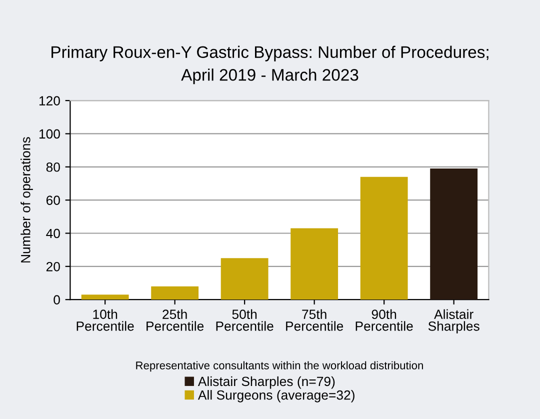  What do you see at coordinates (270, 65) in the screenshot?
I see `chart-title: Primary Roux-en-Y Gastric Bypass: Number of Procedures; April 2019 - March 2023` at bounding box center [270, 65].